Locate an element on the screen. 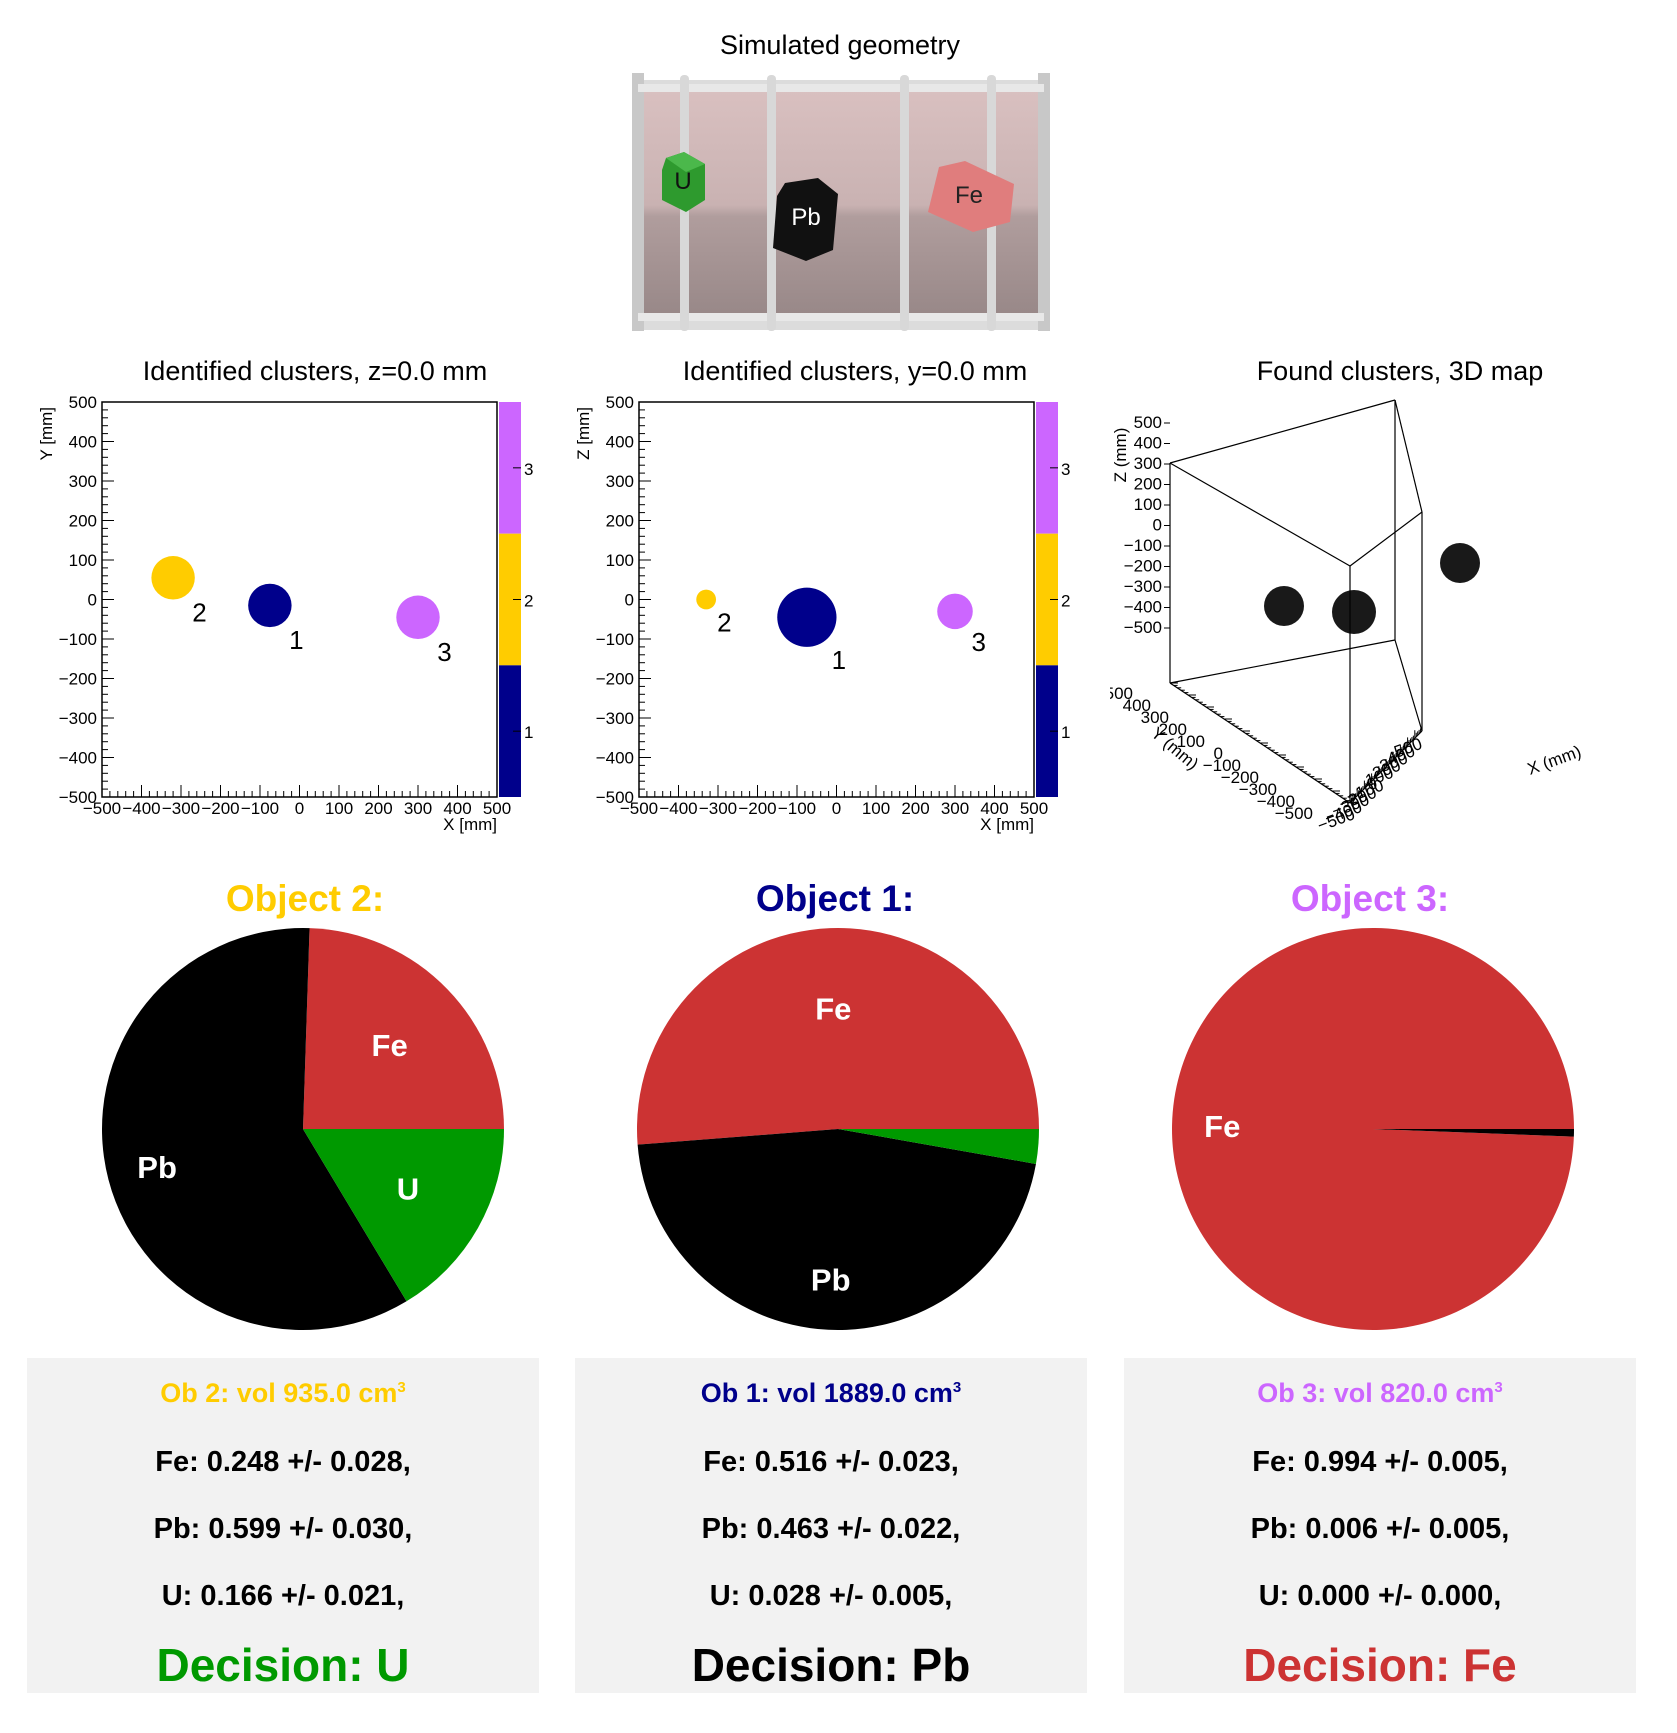 The width and height of the screenshot is (1677, 1733). z-axis-label: Z (mm) is located at coordinates (1120, 455).